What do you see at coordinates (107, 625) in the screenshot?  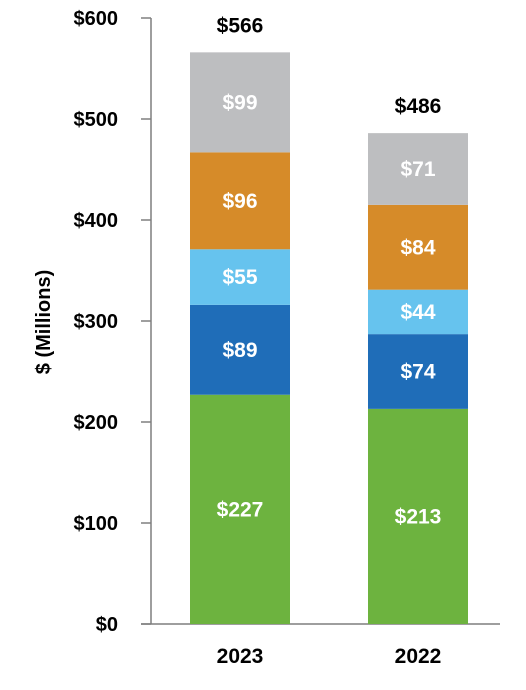 I see `y-tick-label: $0` at bounding box center [107, 625].